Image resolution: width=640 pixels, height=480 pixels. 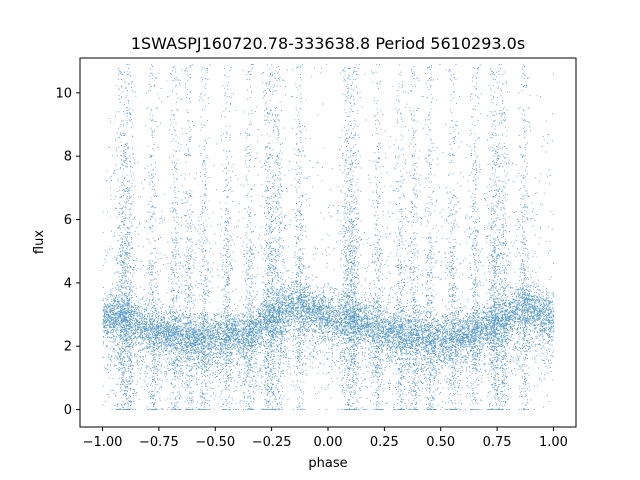 What do you see at coordinates (553, 442) in the screenshot?
I see `x-tick-label: 1.00` at bounding box center [553, 442].